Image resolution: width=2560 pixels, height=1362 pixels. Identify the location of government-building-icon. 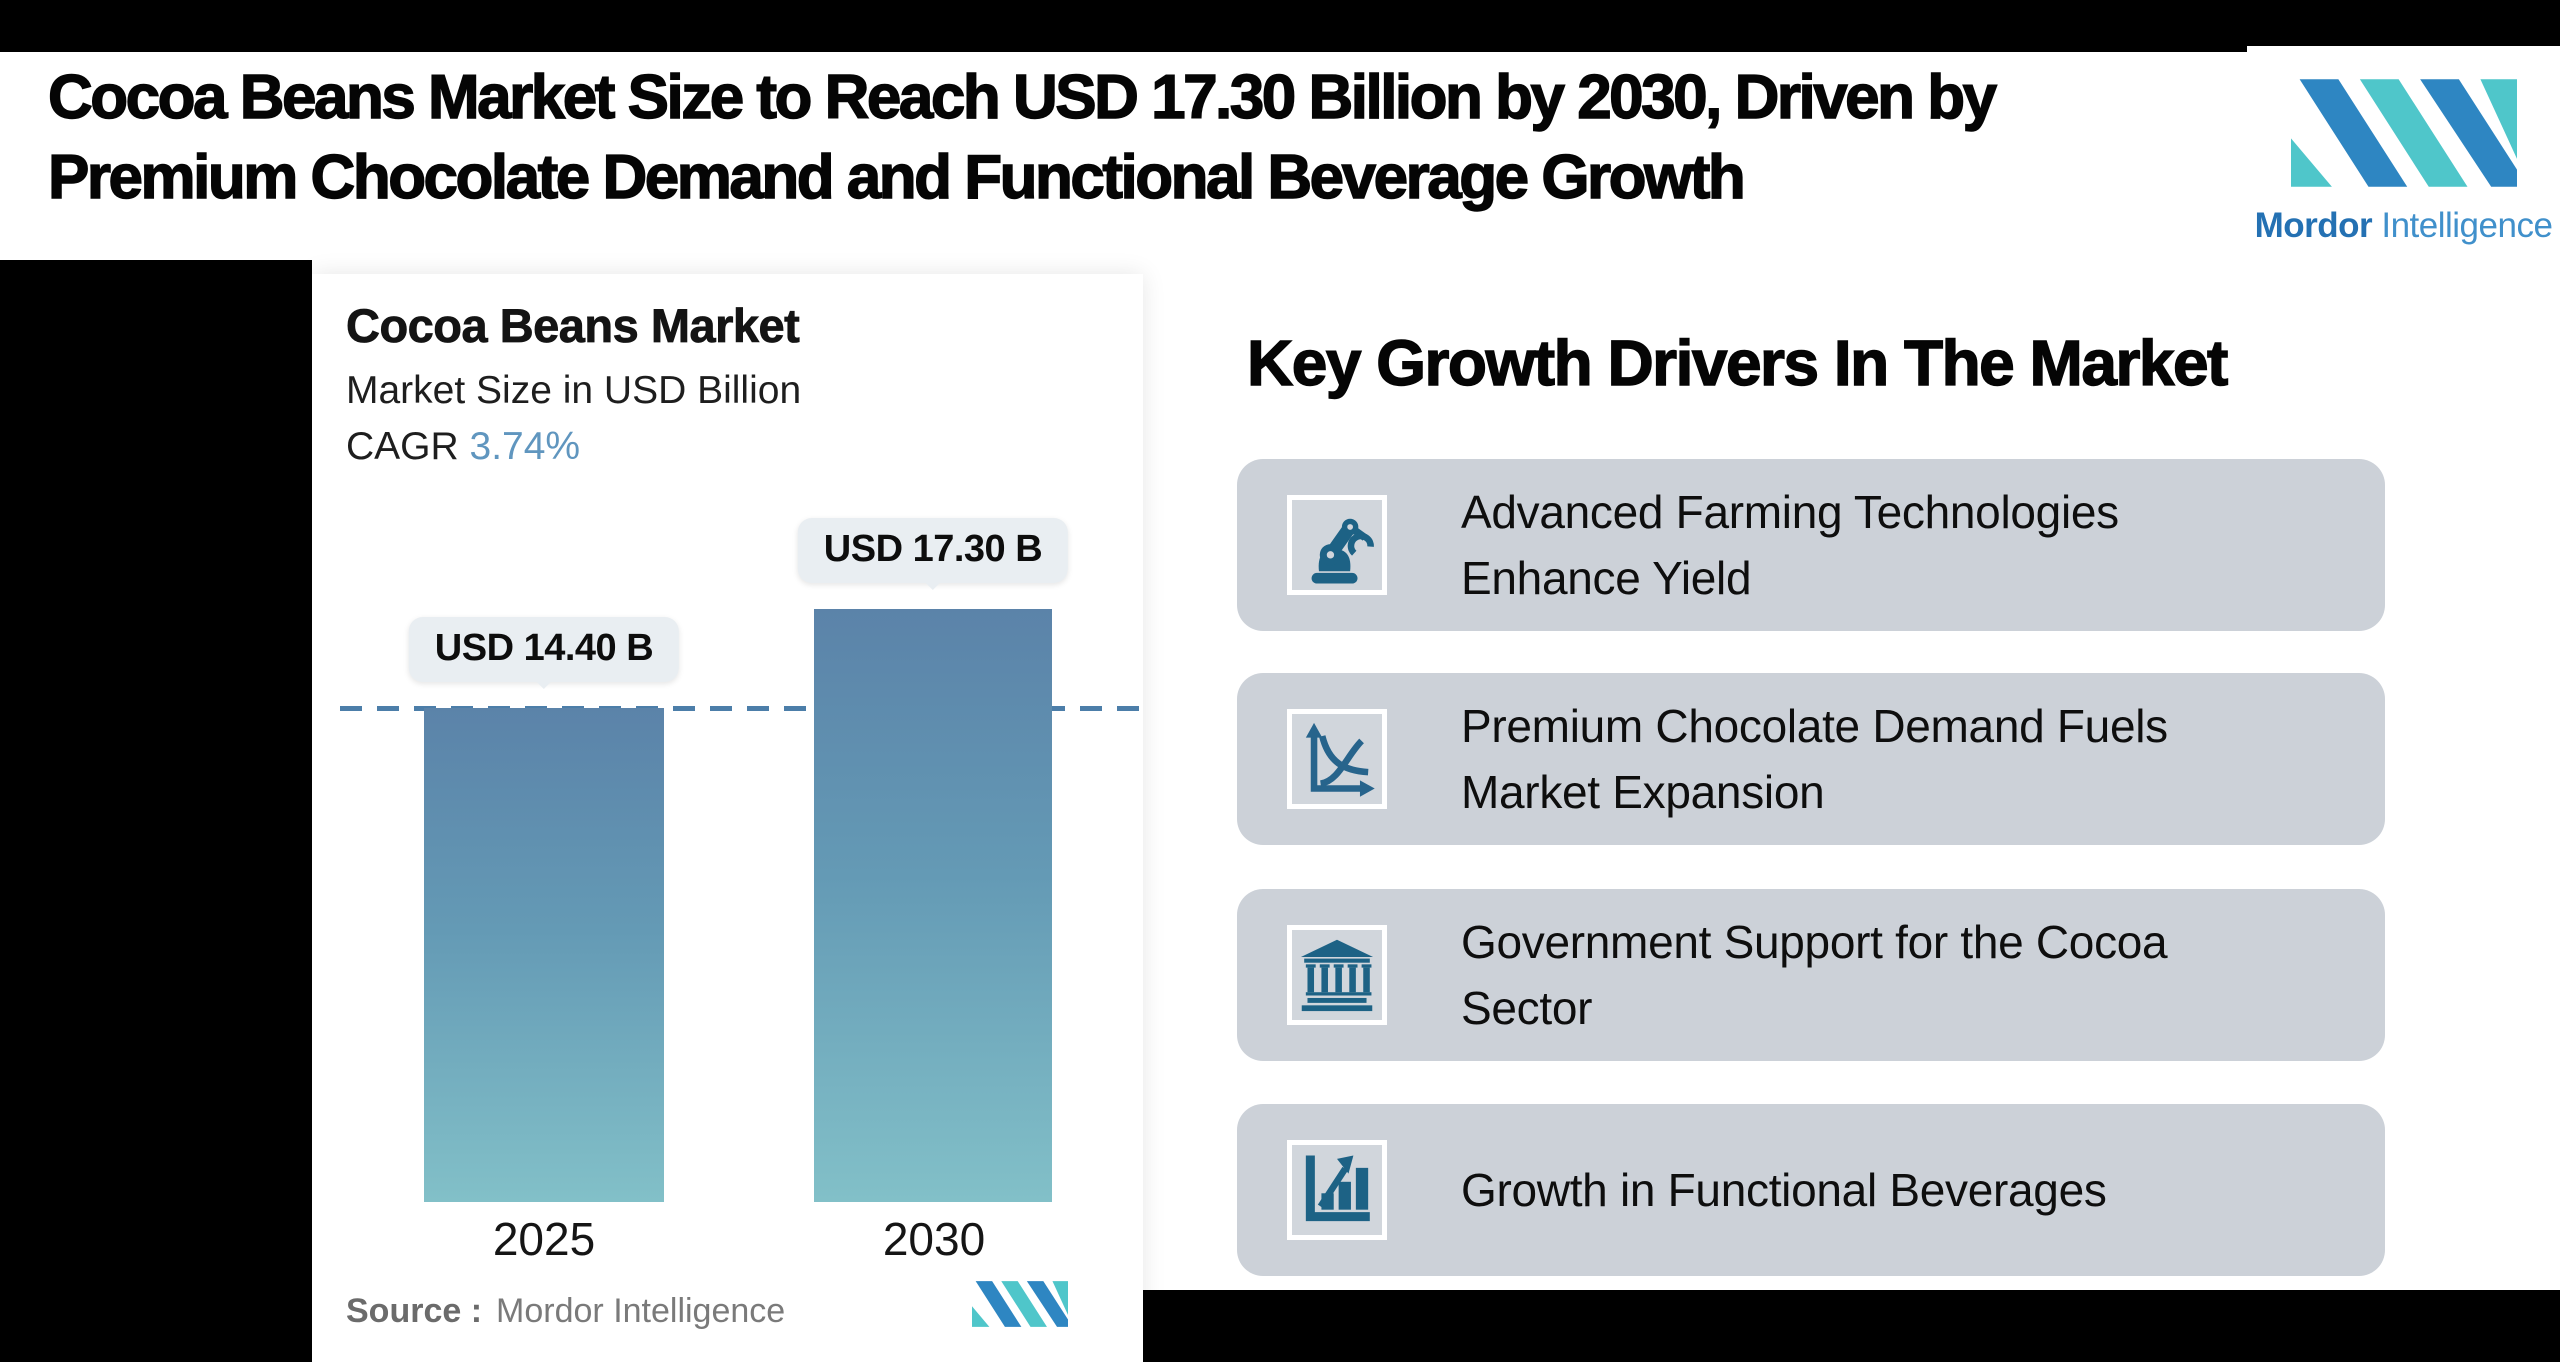
(1337, 975).